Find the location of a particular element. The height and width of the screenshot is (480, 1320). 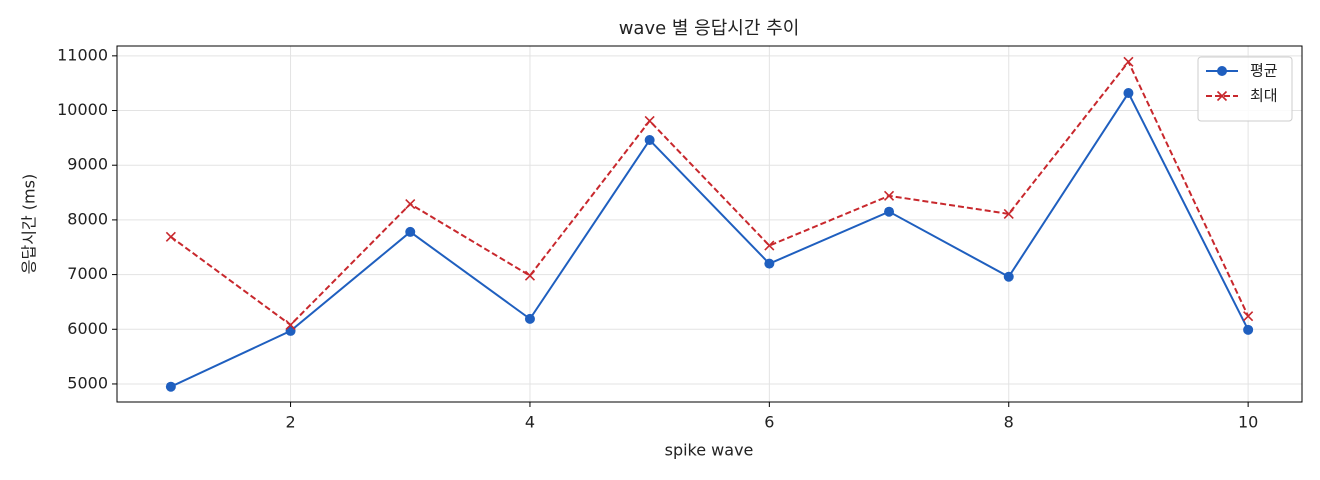

y-tick-label: 10000 is located at coordinates (82, 109).